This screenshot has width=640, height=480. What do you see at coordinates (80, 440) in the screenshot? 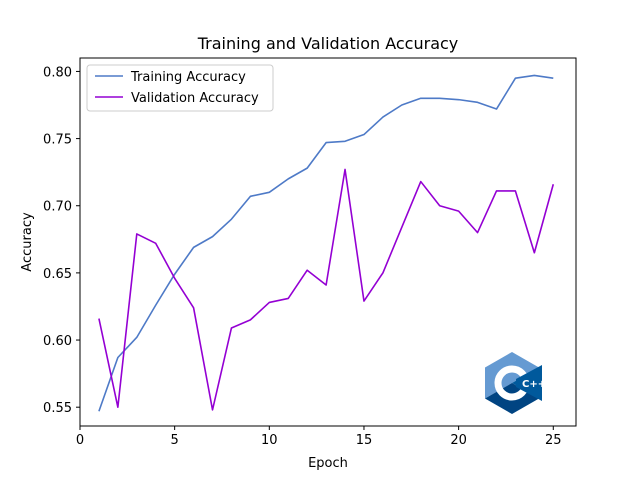
I see `x-tick-label: 0` at bounding box center [80, 440].